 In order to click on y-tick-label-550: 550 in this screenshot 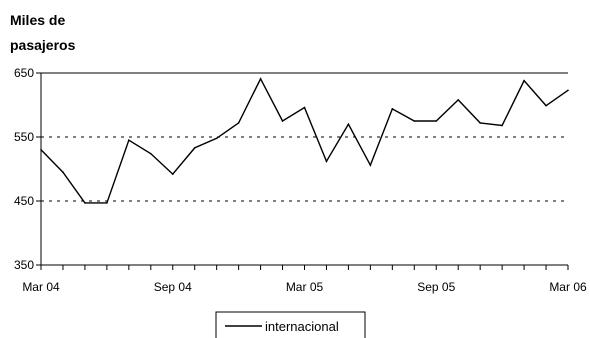, I will do `click(24, 137)`.